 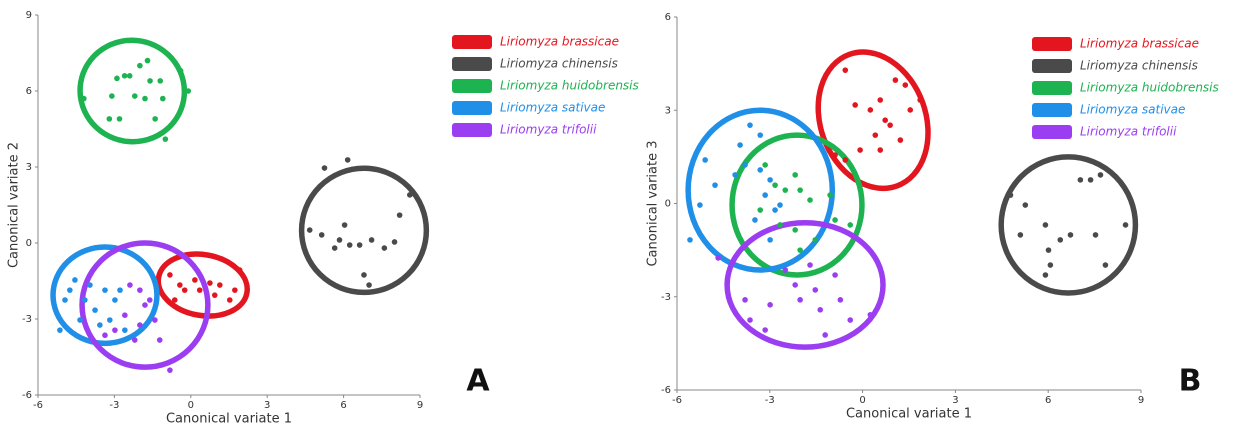 What do you see at coordinates (229, 419) in the screenshot?
I see `x-axis-title: Canonical variate 1` at bounding box center [229, 419].